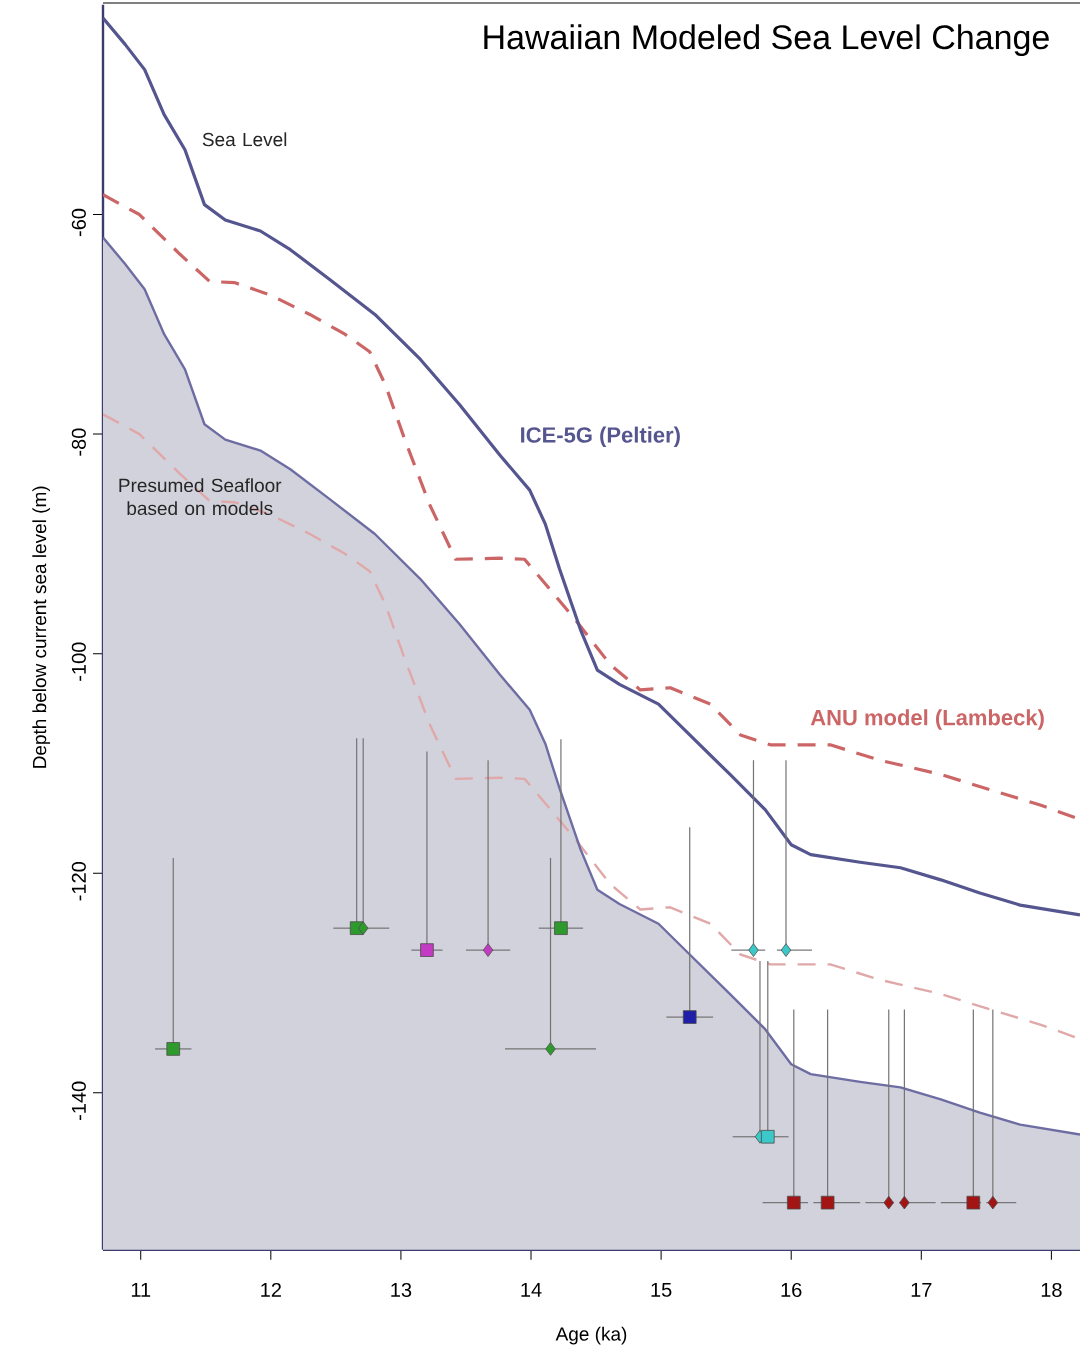 This screenshot has width=1080, height=1362. What do you see at coordinates (1051, 1290) in the screenshot?
I see `x-tick-label: 18` at bounding box center [1051, 1290].